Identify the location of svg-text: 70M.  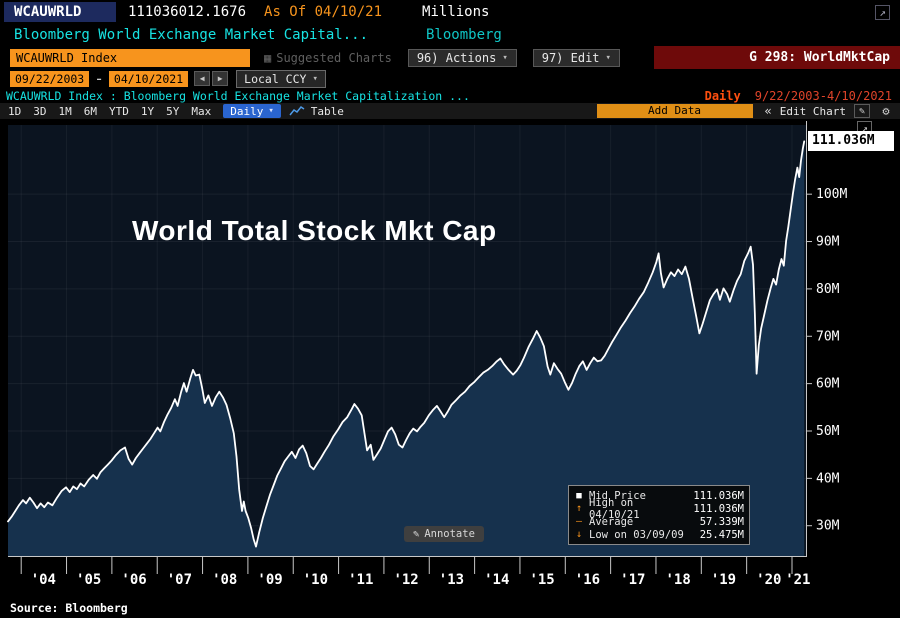
(828, 336).